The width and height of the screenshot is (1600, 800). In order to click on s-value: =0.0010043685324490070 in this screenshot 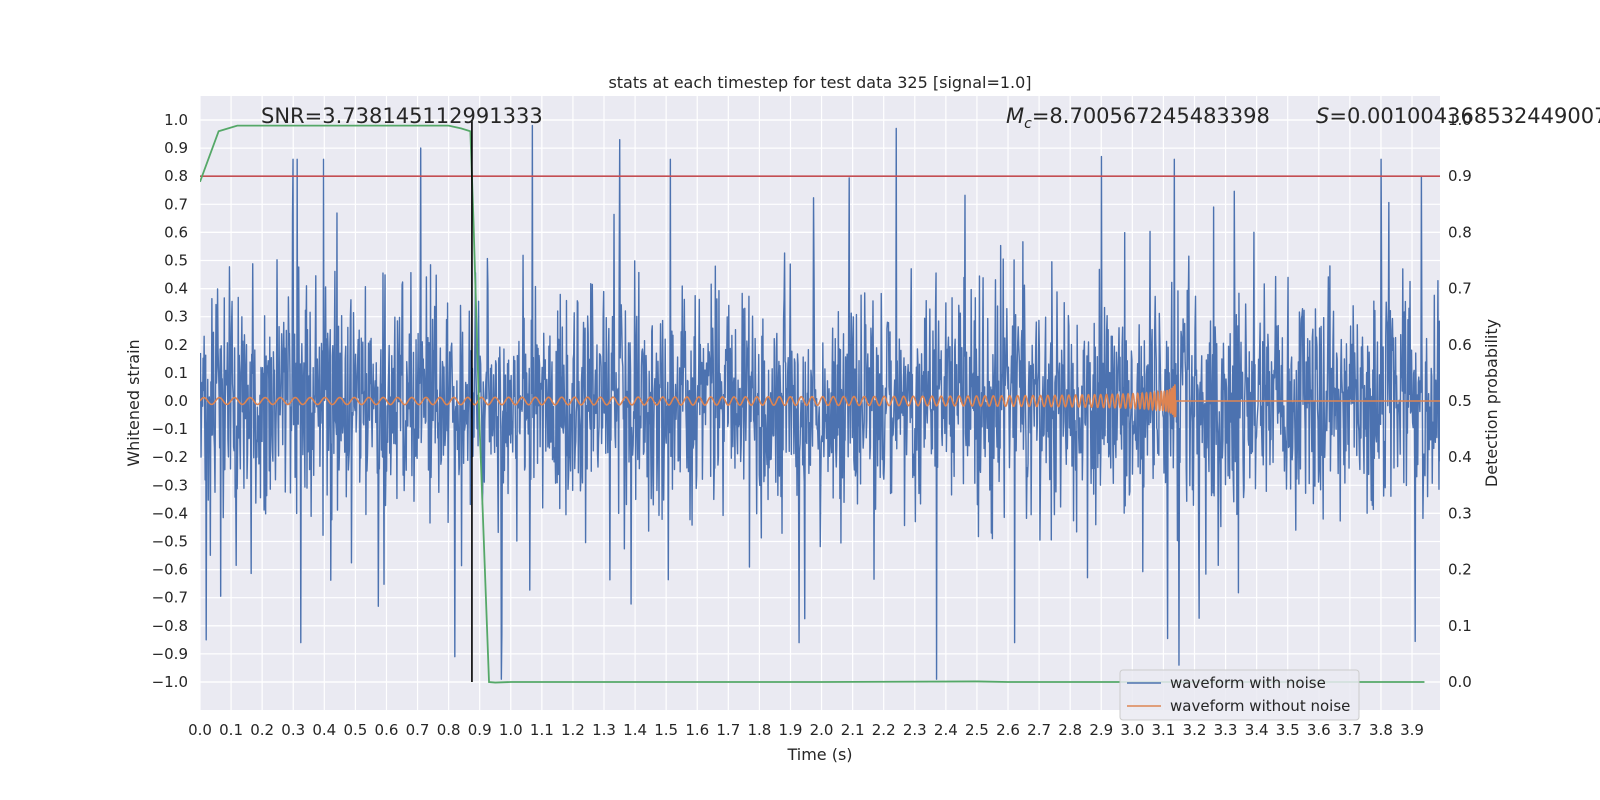, I will do `click(1464, 116)`.